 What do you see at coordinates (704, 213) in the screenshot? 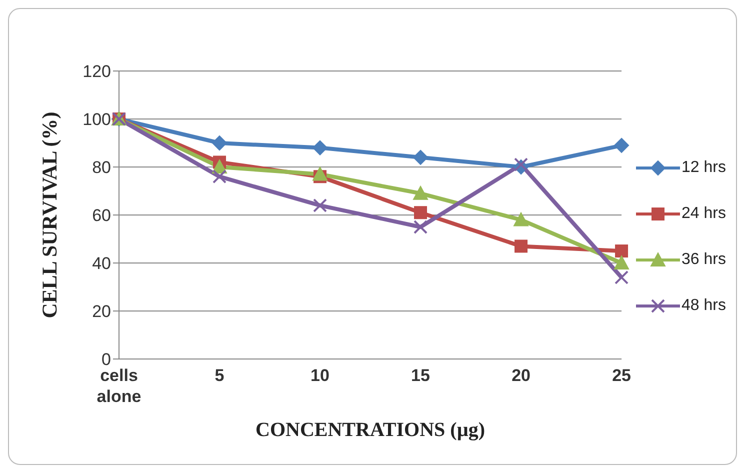
I see `legend-label: 24 hrs` at bounding box center [704, 213].